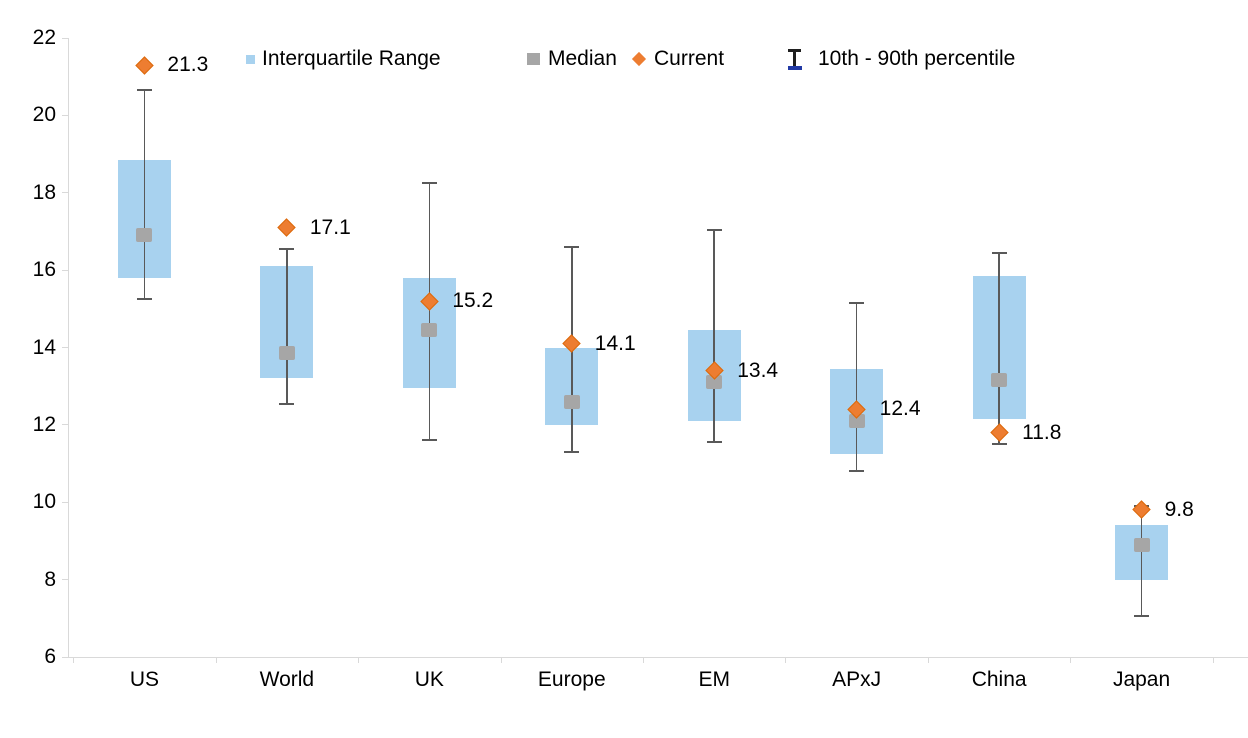 The width and height of the screenshot is (1248, 738). What do you see at coordinates (429, 679) in the screenshot?
I see `x-tick-label: UK` at bounding box center [429, 679].